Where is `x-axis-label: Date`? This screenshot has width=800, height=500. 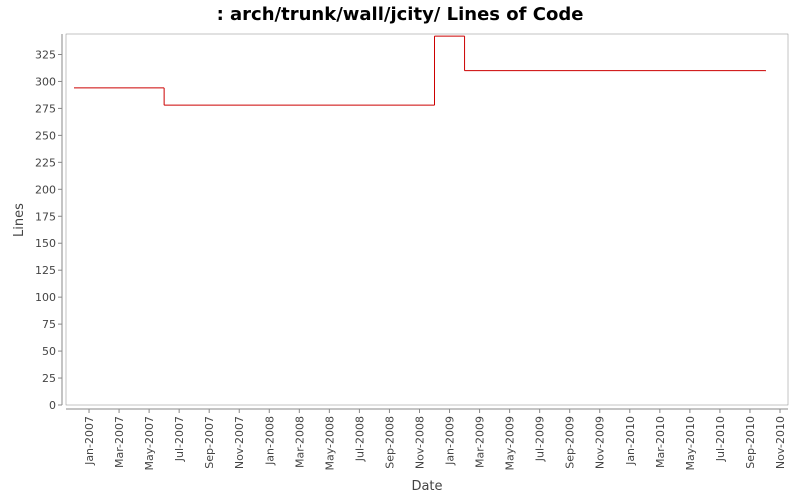 x-axis-label: Date is located at coordinates (426, 486).